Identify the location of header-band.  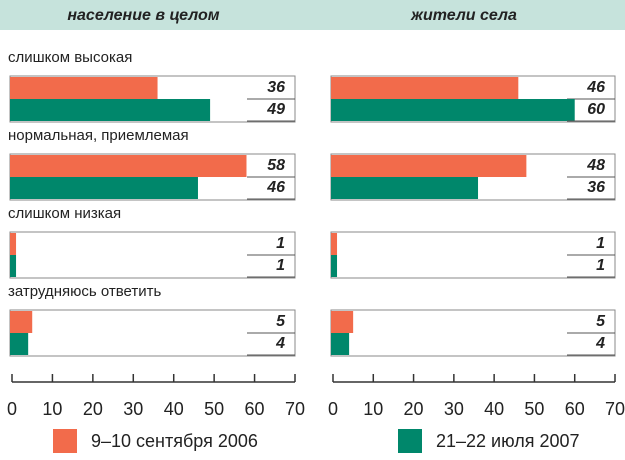
(312, 15).